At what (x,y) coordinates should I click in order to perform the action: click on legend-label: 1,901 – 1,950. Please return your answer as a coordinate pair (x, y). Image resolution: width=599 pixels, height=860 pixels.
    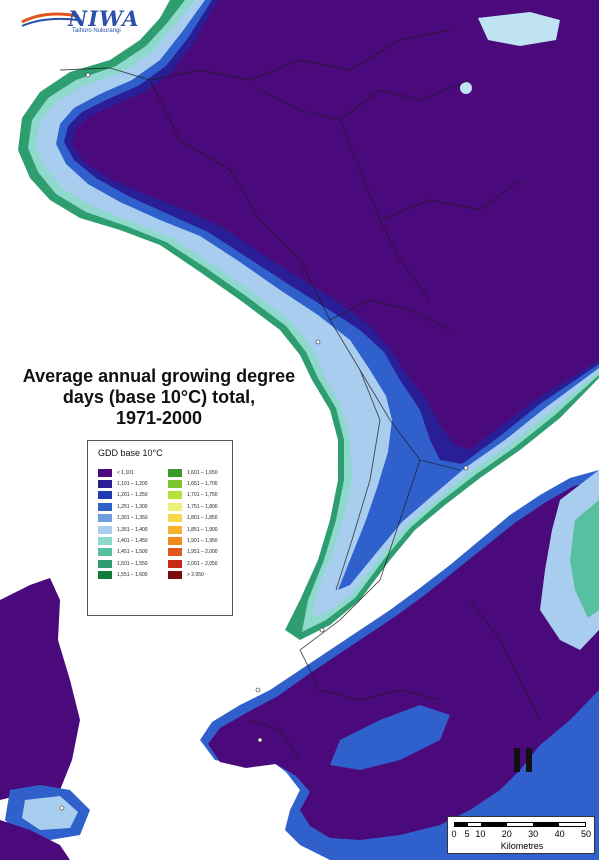
    Looking at the image, I should click on (202, 541).